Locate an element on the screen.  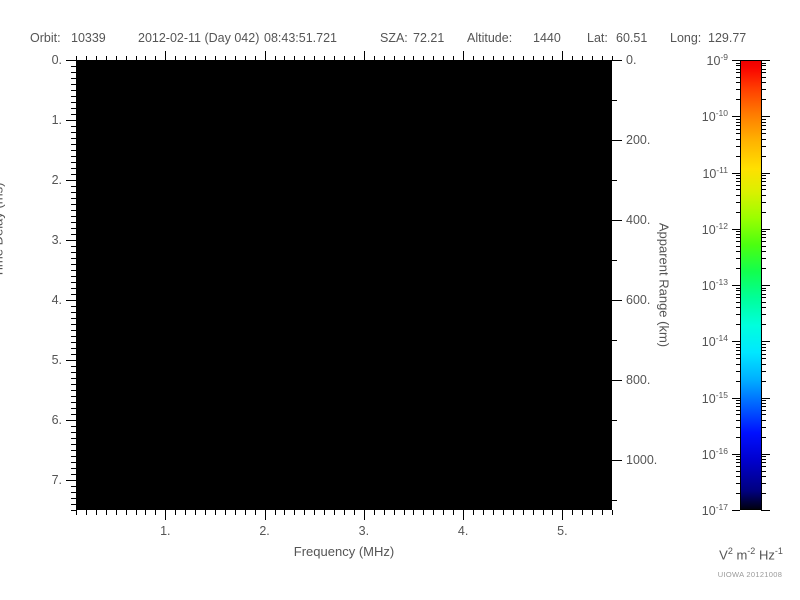
y-tick-label-right: 400. is located at coordinates (638, 220).